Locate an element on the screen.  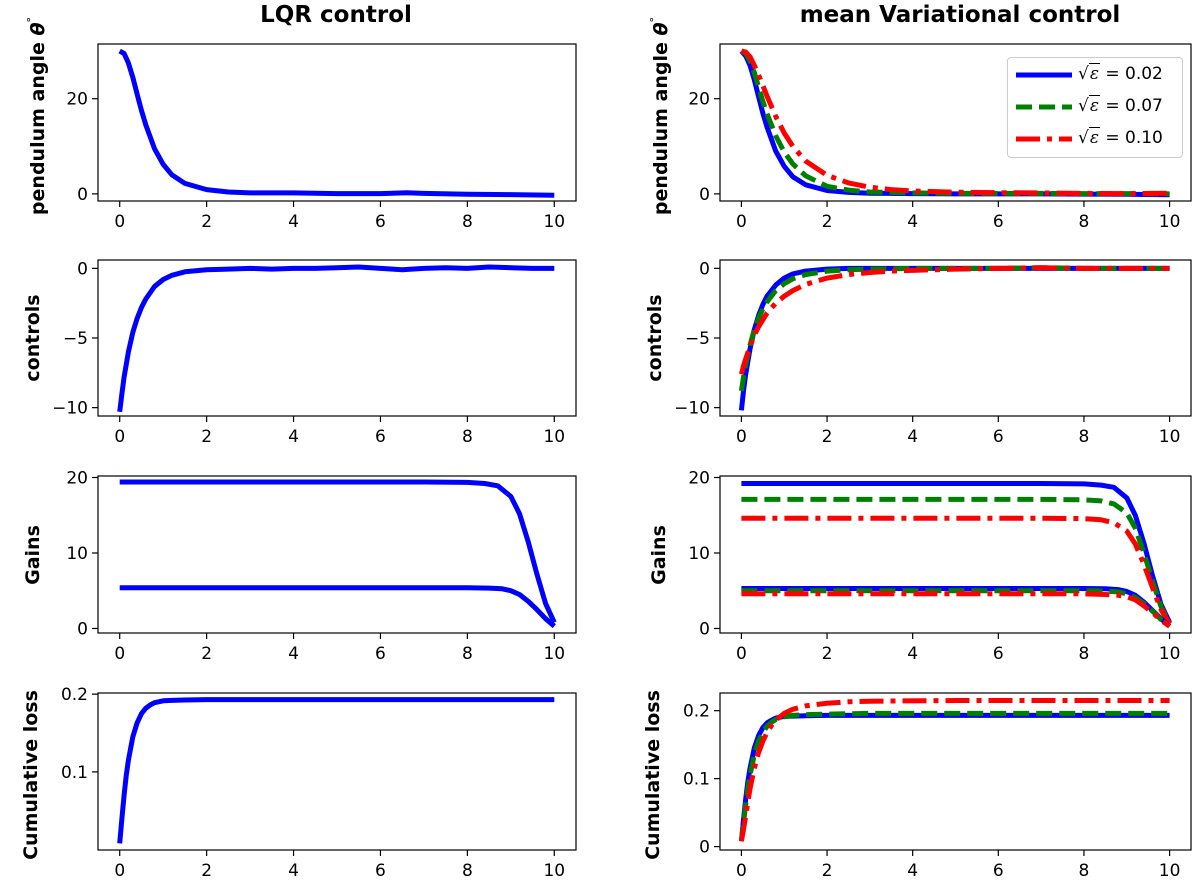
legend-entry-eps-007: √ε = 0.07 is located at coordinates (1096, 108).